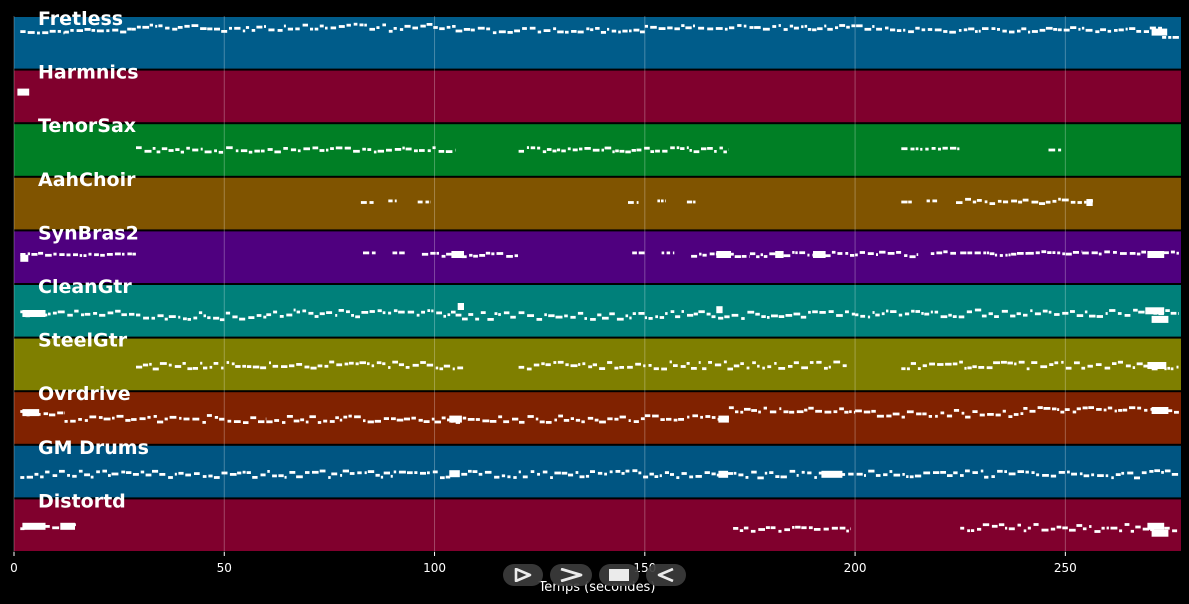  What do you see at coordinates (666, 575) in the screenshot?
I see `back-button` at bounding box center [666, 575].